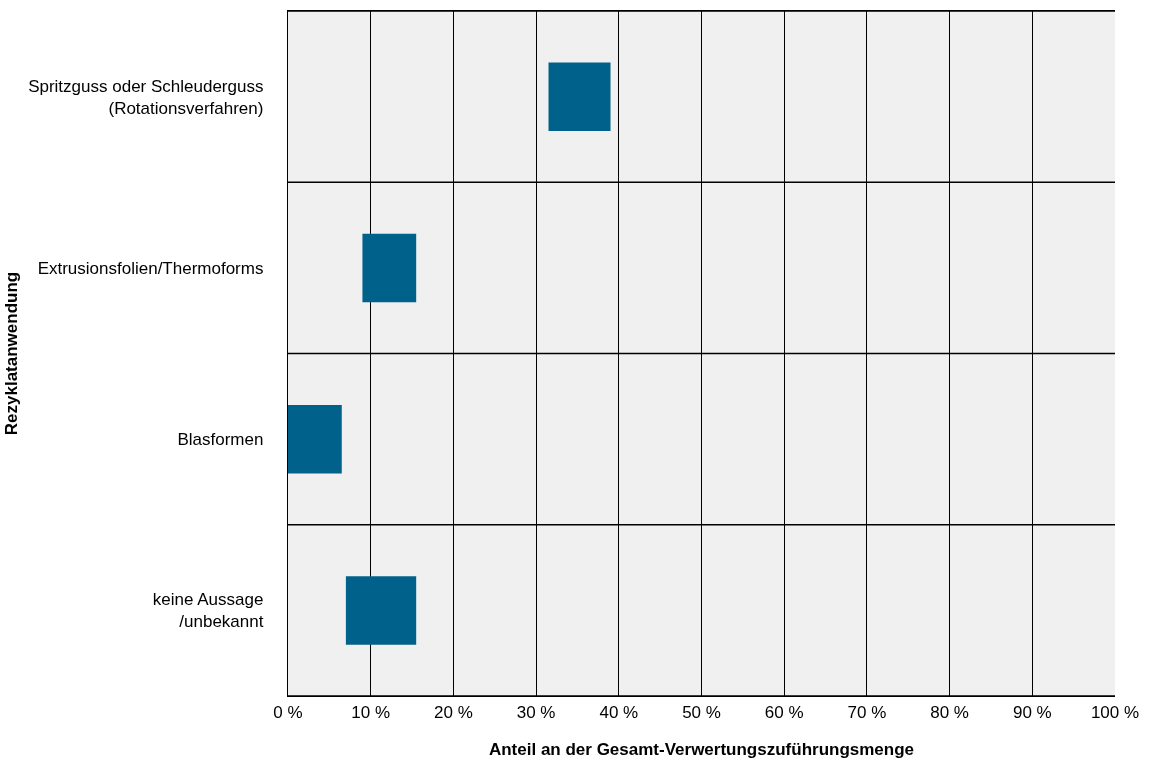 Image resolution: width=1155 pixels, height=781 pixels. I want to click on x-tick-label: 50 %, so click(701, 712).